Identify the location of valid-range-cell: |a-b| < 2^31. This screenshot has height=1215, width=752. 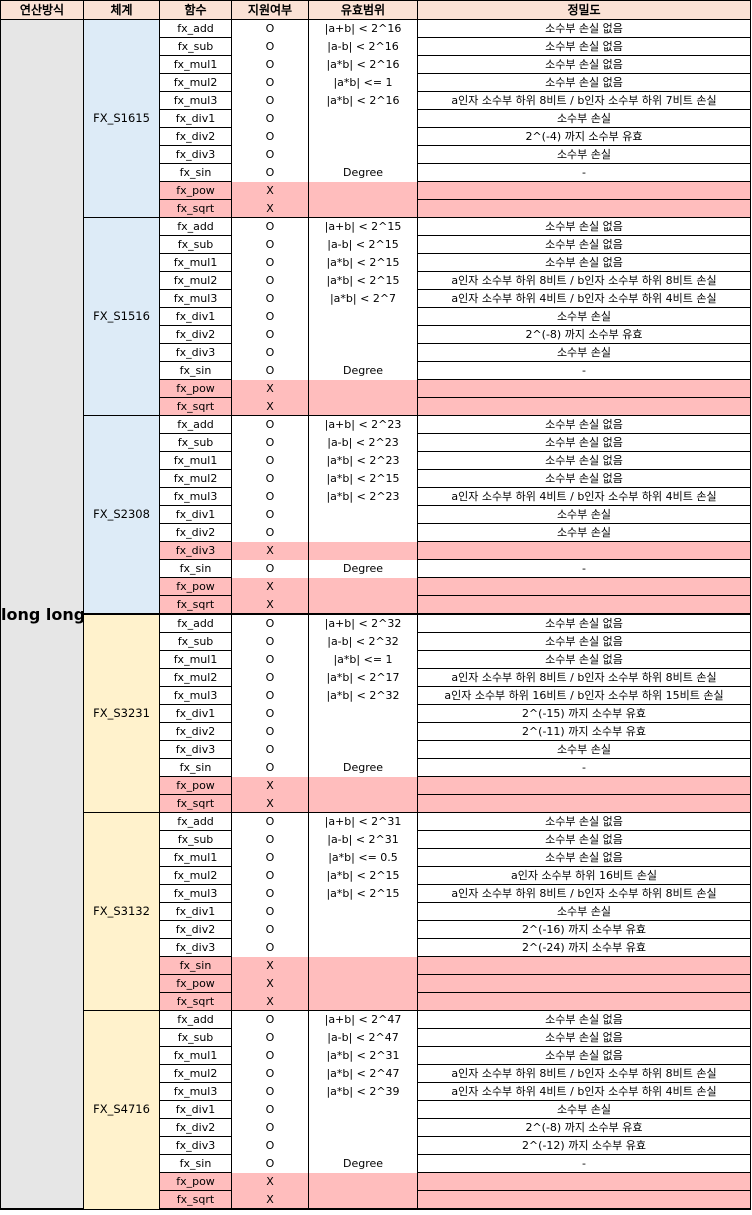
(363, 839).